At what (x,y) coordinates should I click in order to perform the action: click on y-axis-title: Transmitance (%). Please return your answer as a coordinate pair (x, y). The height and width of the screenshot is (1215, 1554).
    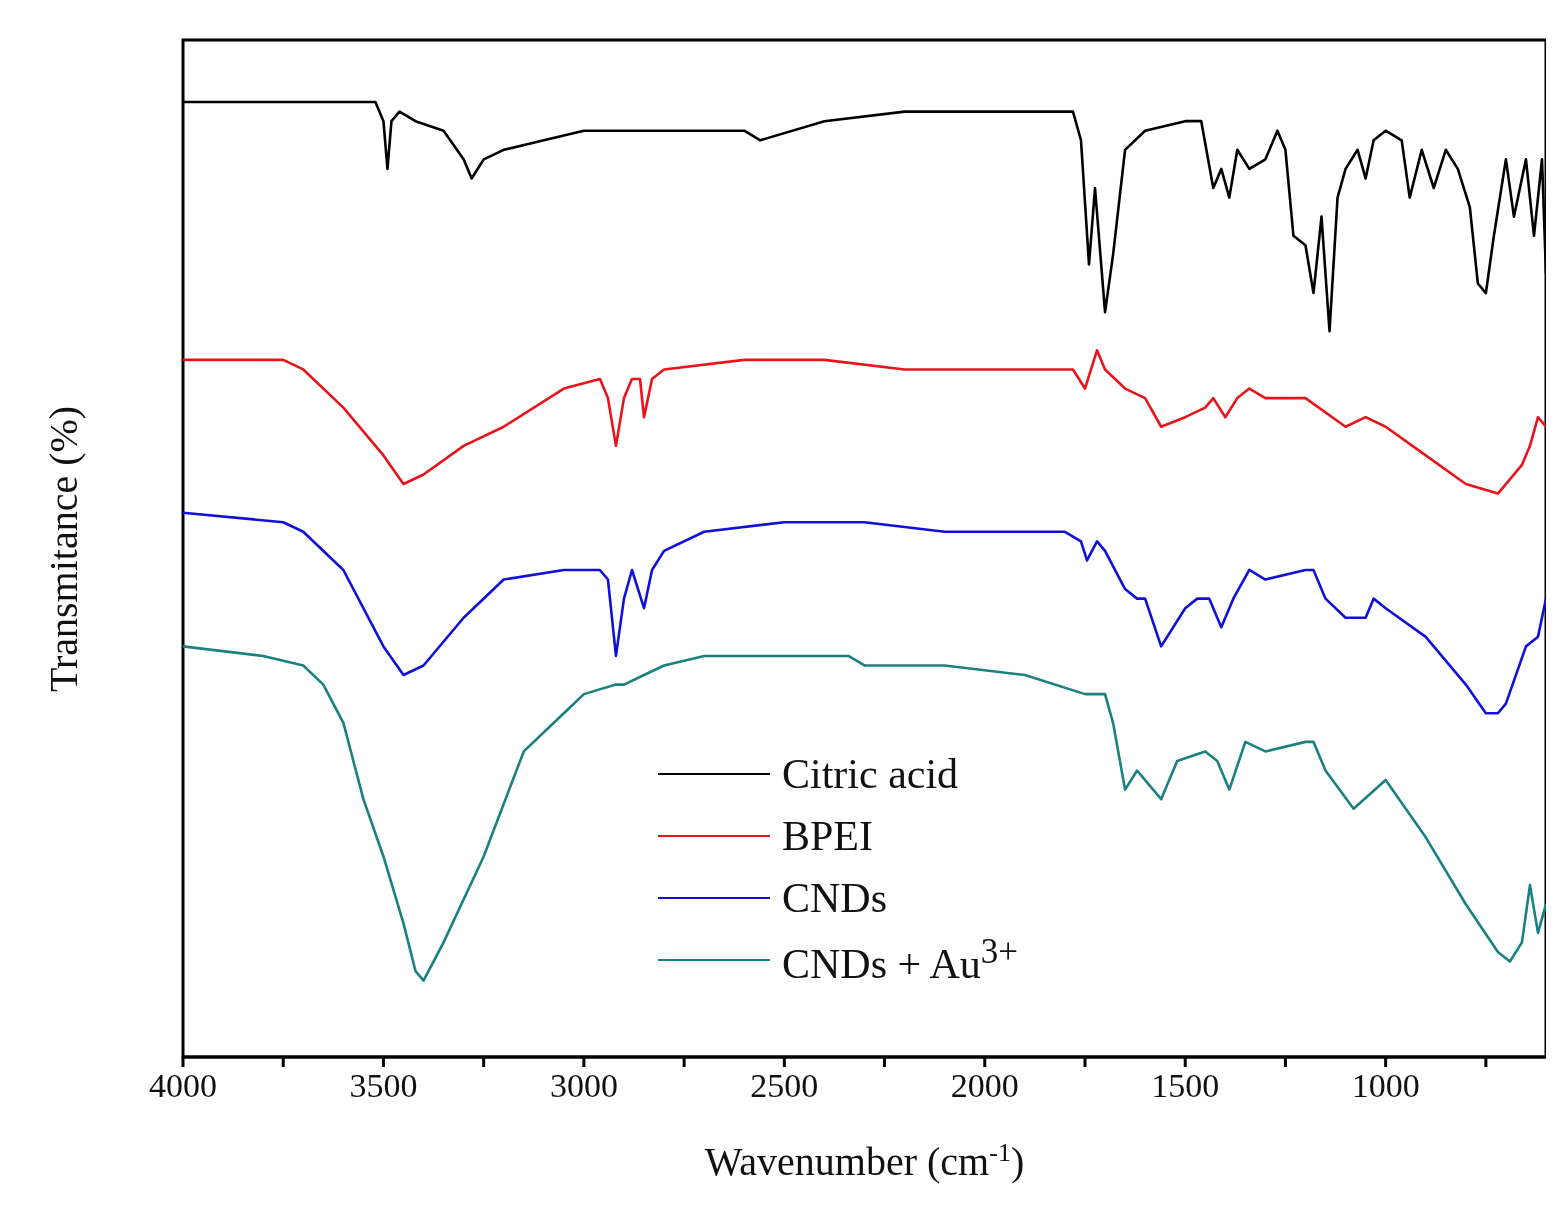
    Looking at the image, I should click on (63, 548).